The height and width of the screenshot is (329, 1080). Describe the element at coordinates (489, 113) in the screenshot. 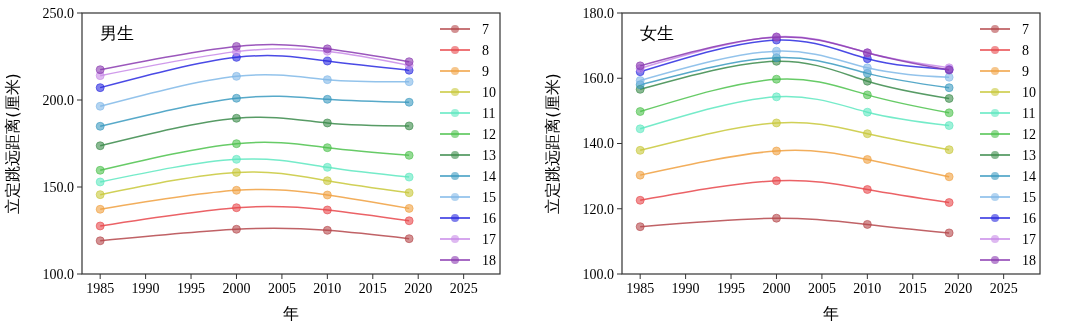

I see `legend-label: 11` at that location.